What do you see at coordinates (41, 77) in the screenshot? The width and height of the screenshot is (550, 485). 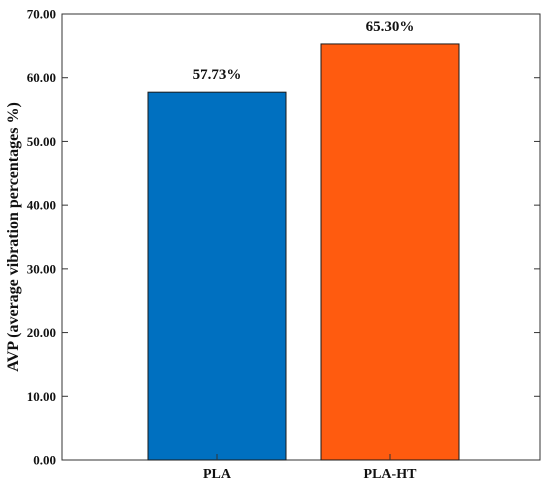 I see `y-tick-label: 60.00` at bounding box center [41, 77].